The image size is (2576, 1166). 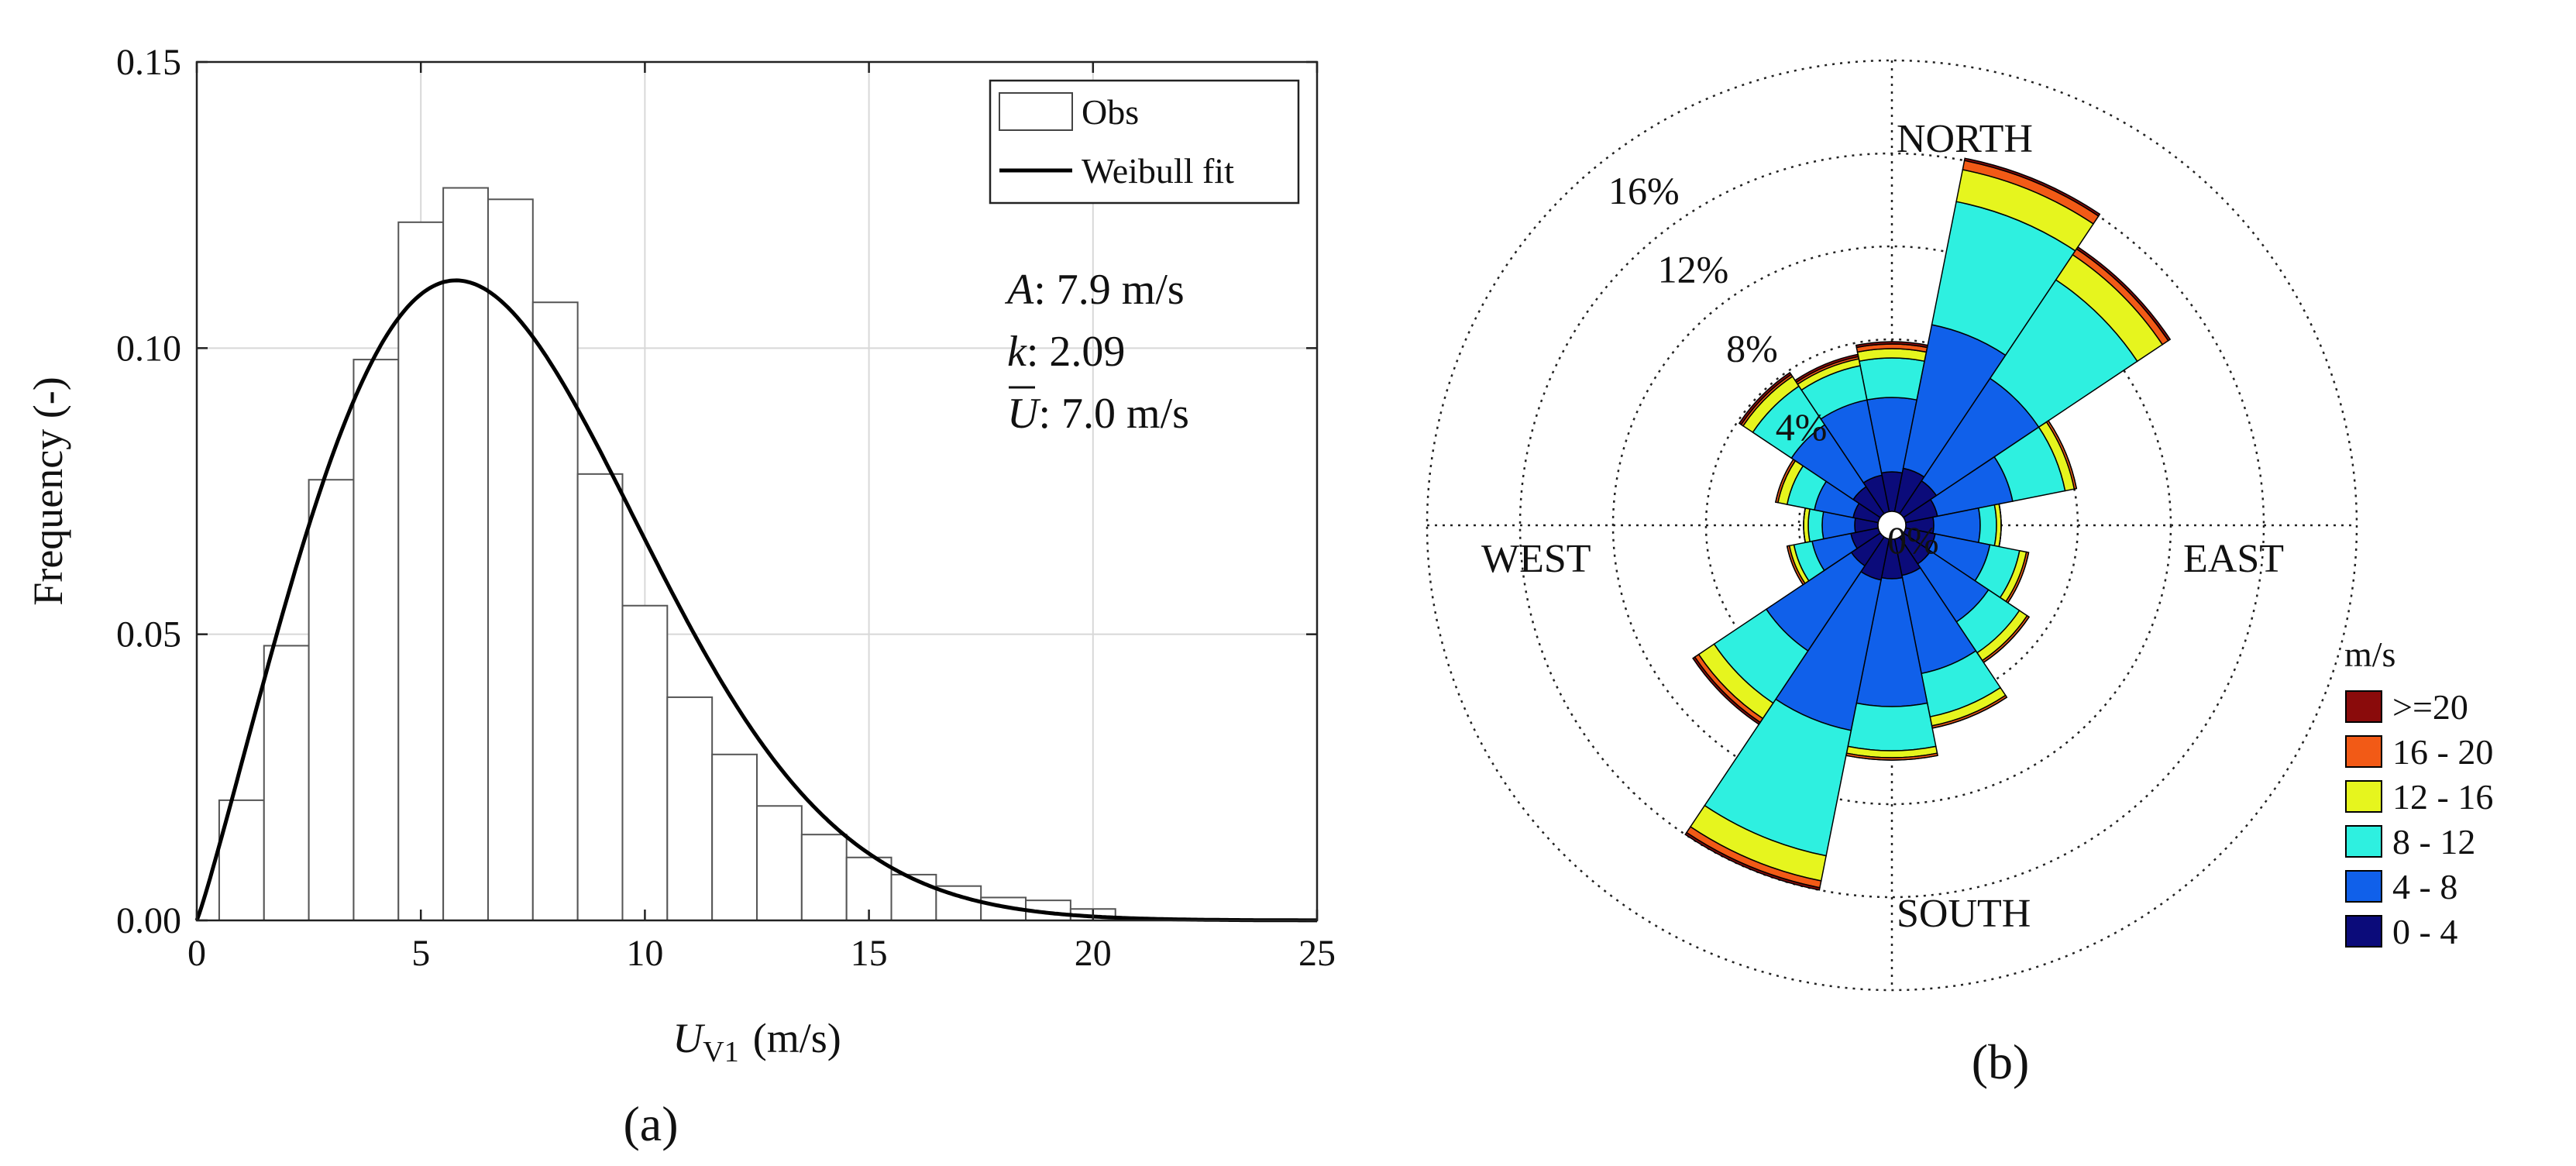 What do you see at coordinates (1158, 171) in the screenshot?
I see `legend-fit-label: Weibull fit` at bounding box center [1158, 171].